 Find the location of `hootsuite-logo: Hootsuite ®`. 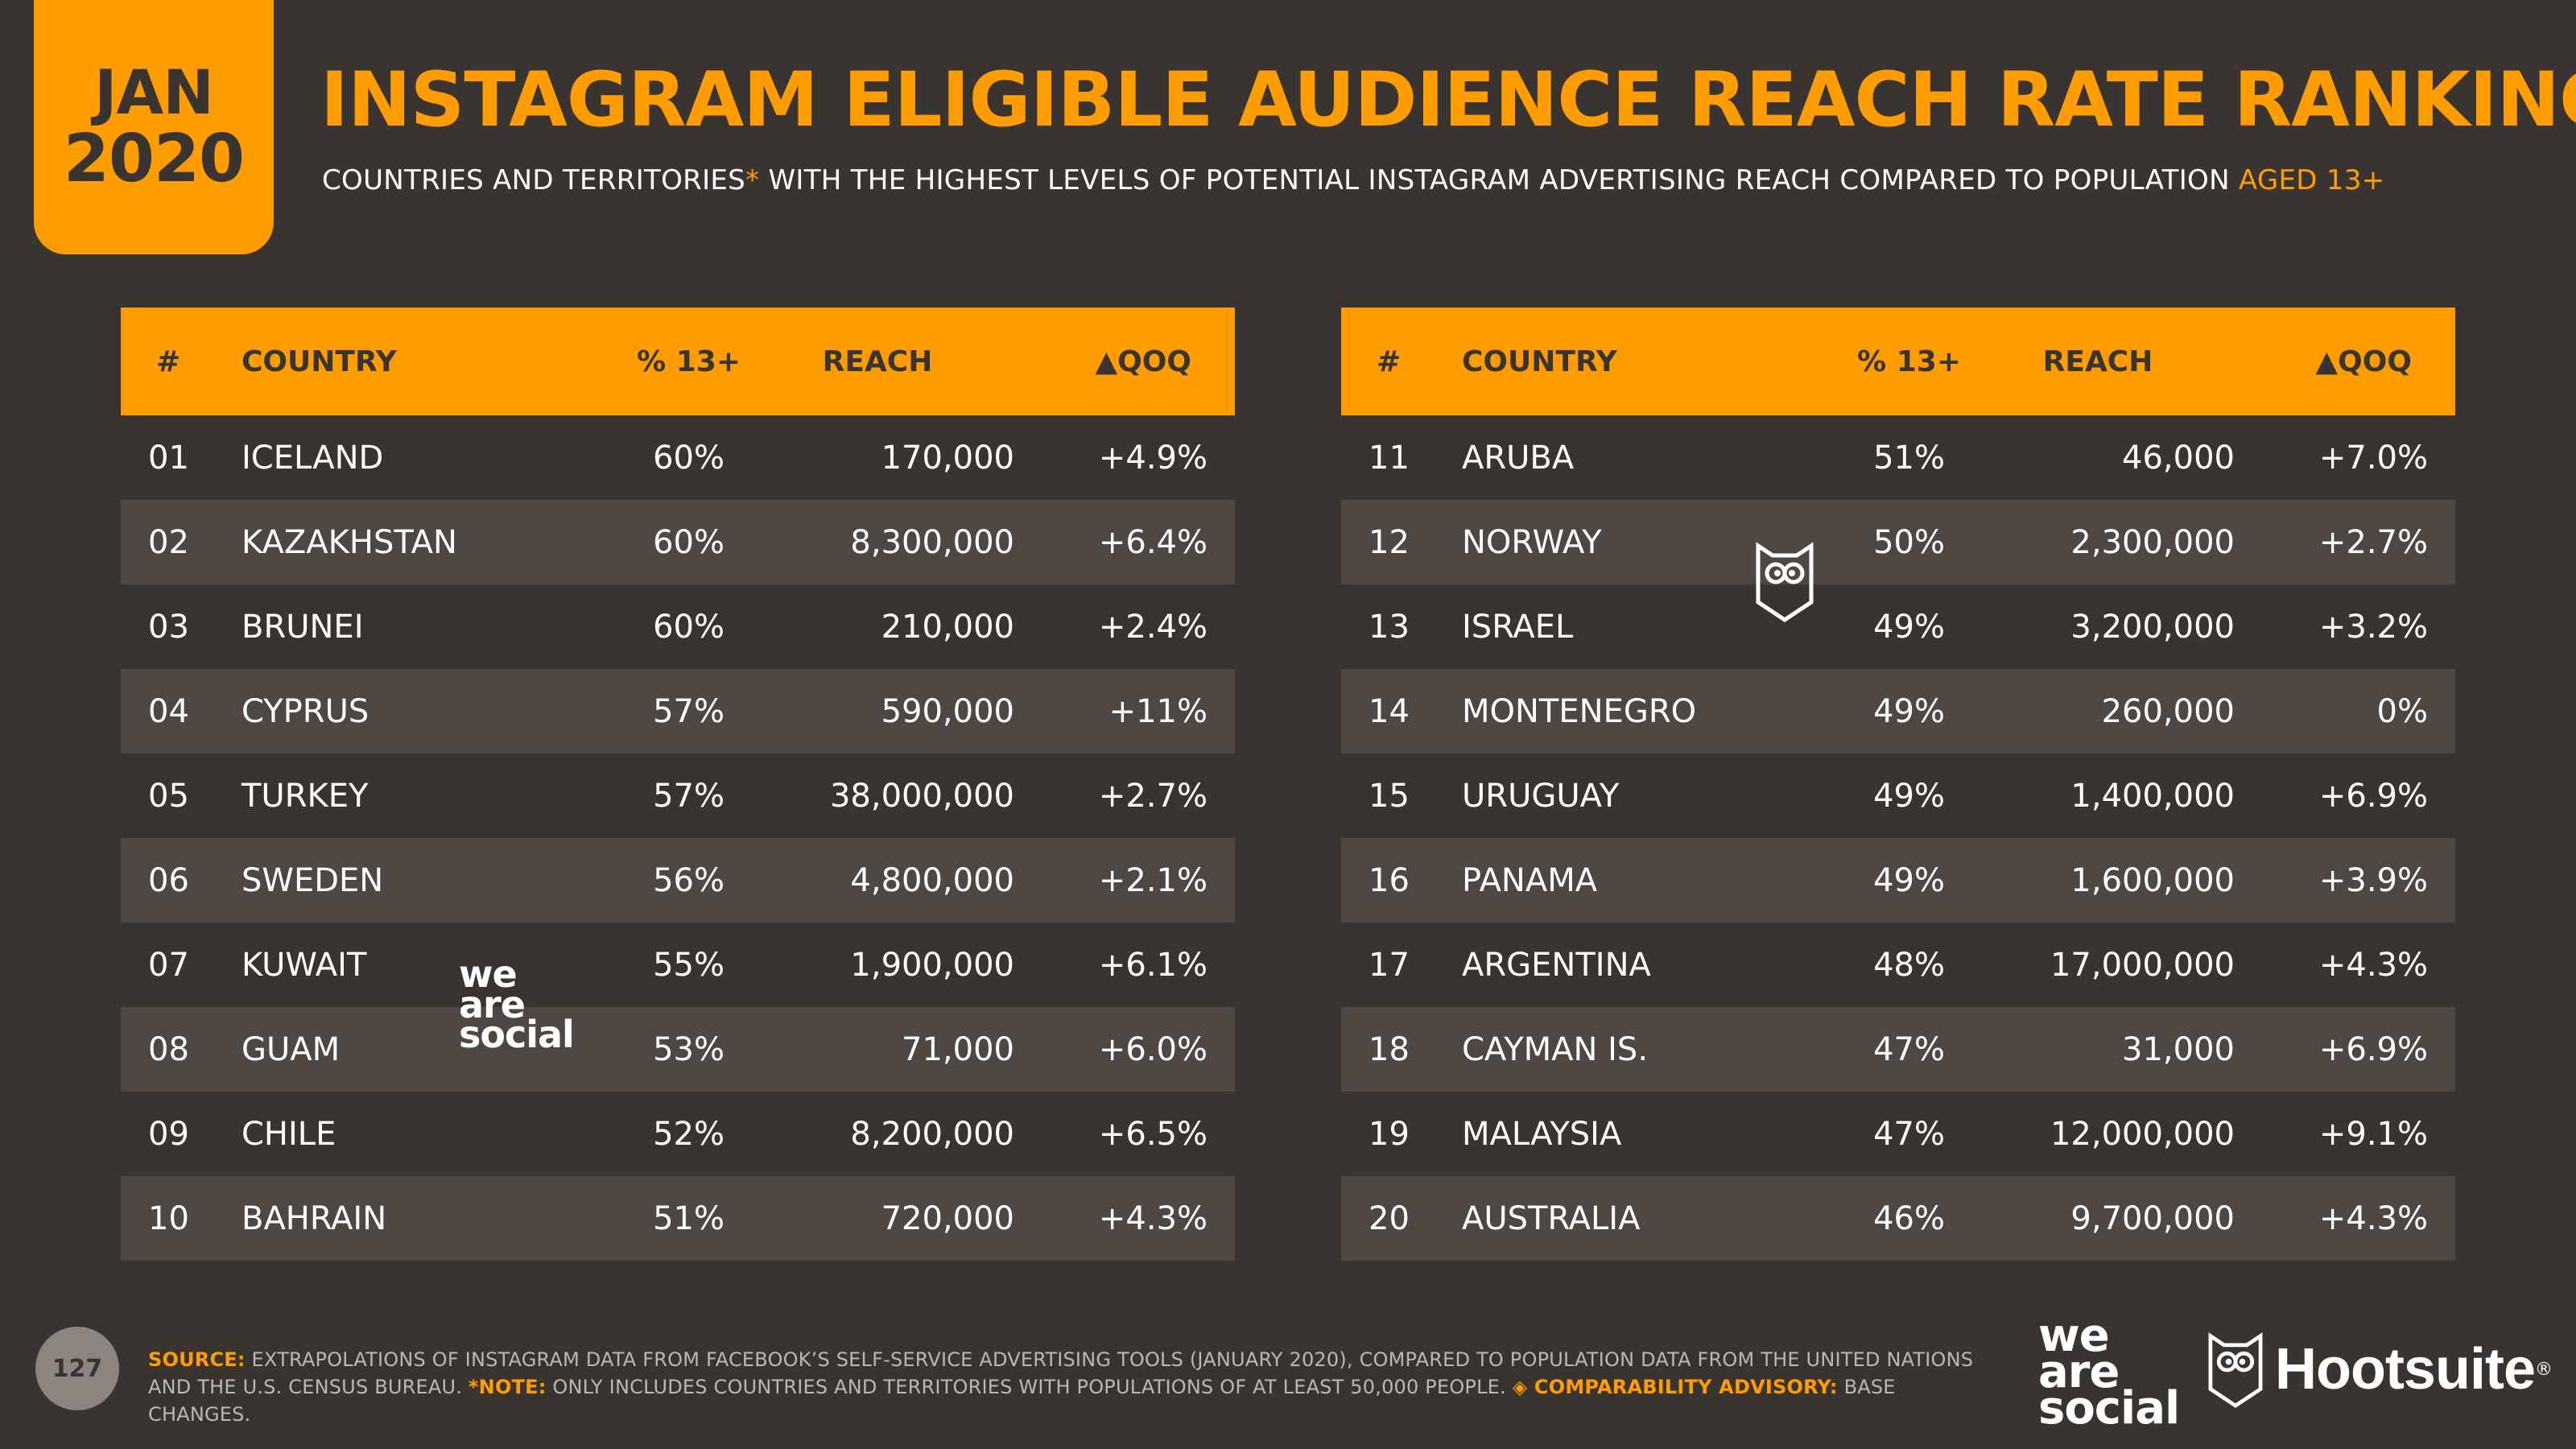

hootsuite-logo: Hootsuite ® is located at coordinates (2380, 1369).